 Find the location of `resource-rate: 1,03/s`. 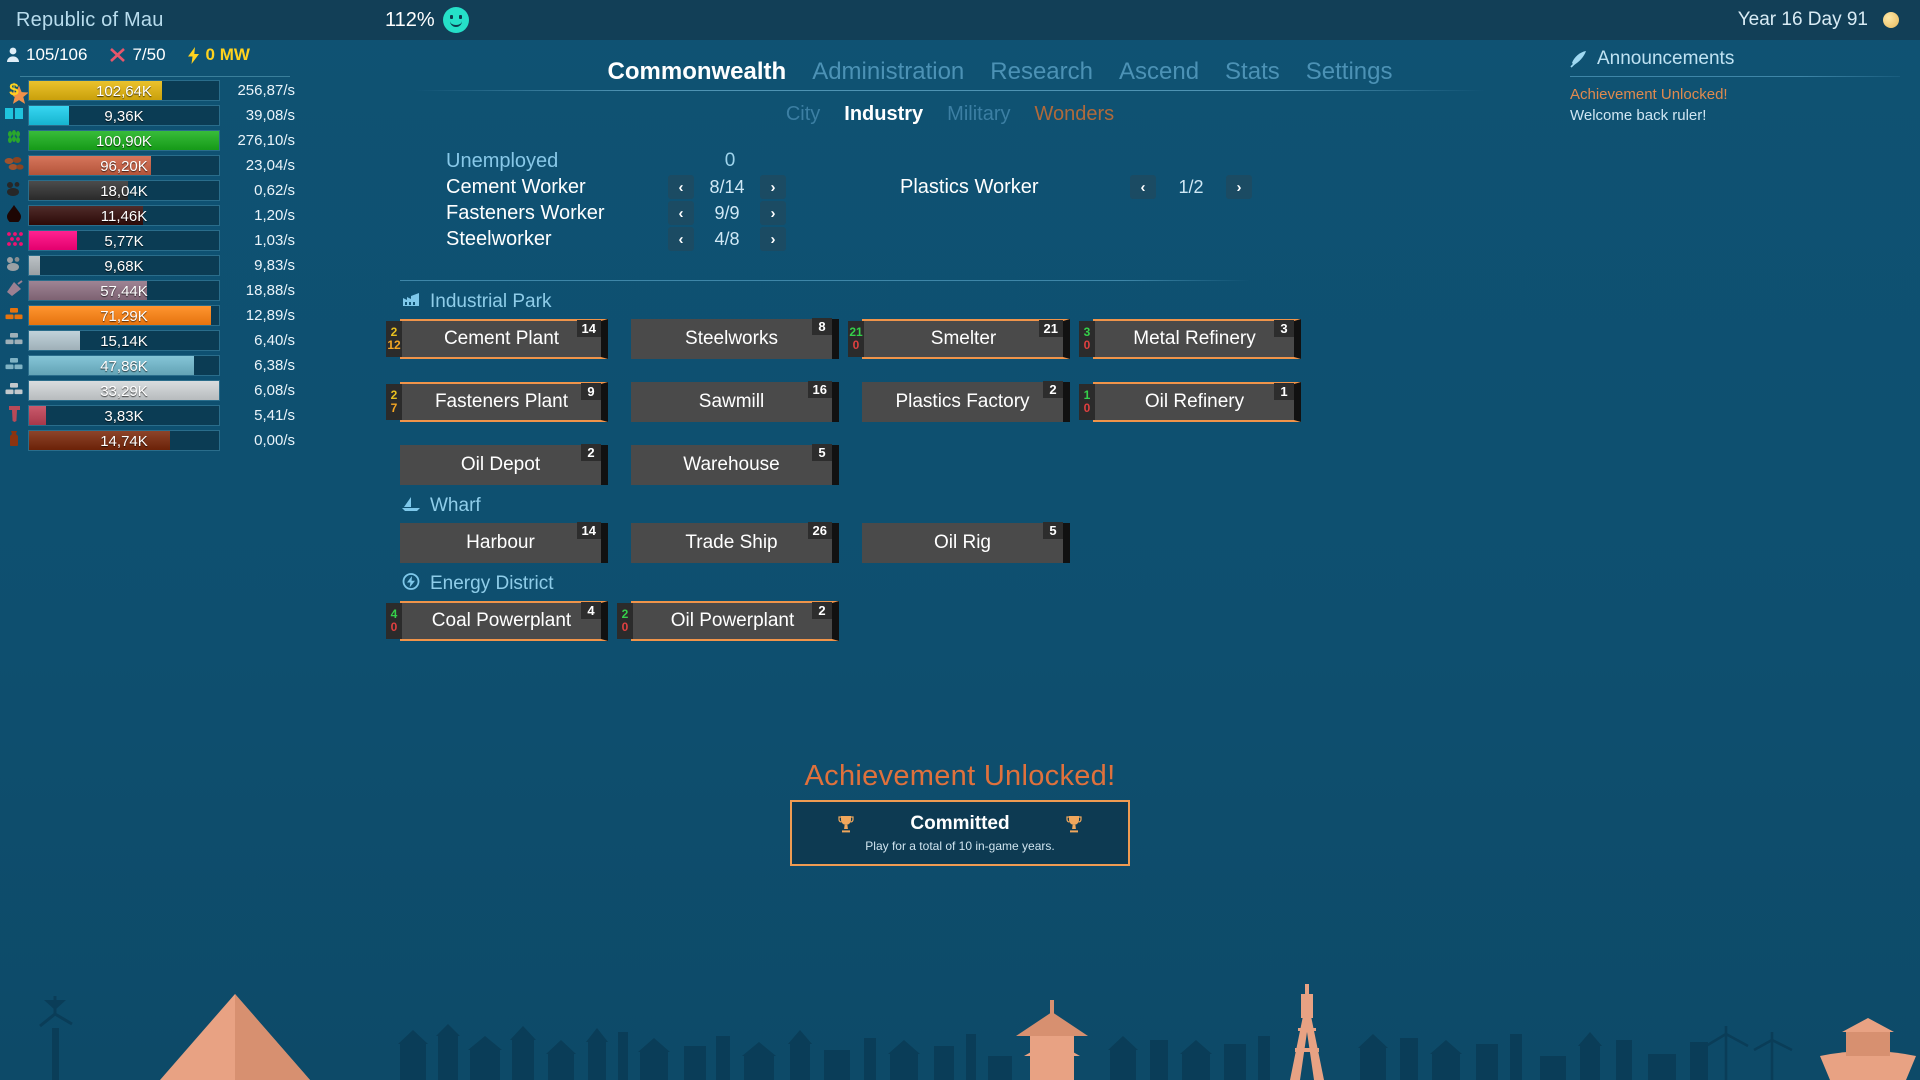

resource-rate: 1,03/s is located at coordinates (274, 240).